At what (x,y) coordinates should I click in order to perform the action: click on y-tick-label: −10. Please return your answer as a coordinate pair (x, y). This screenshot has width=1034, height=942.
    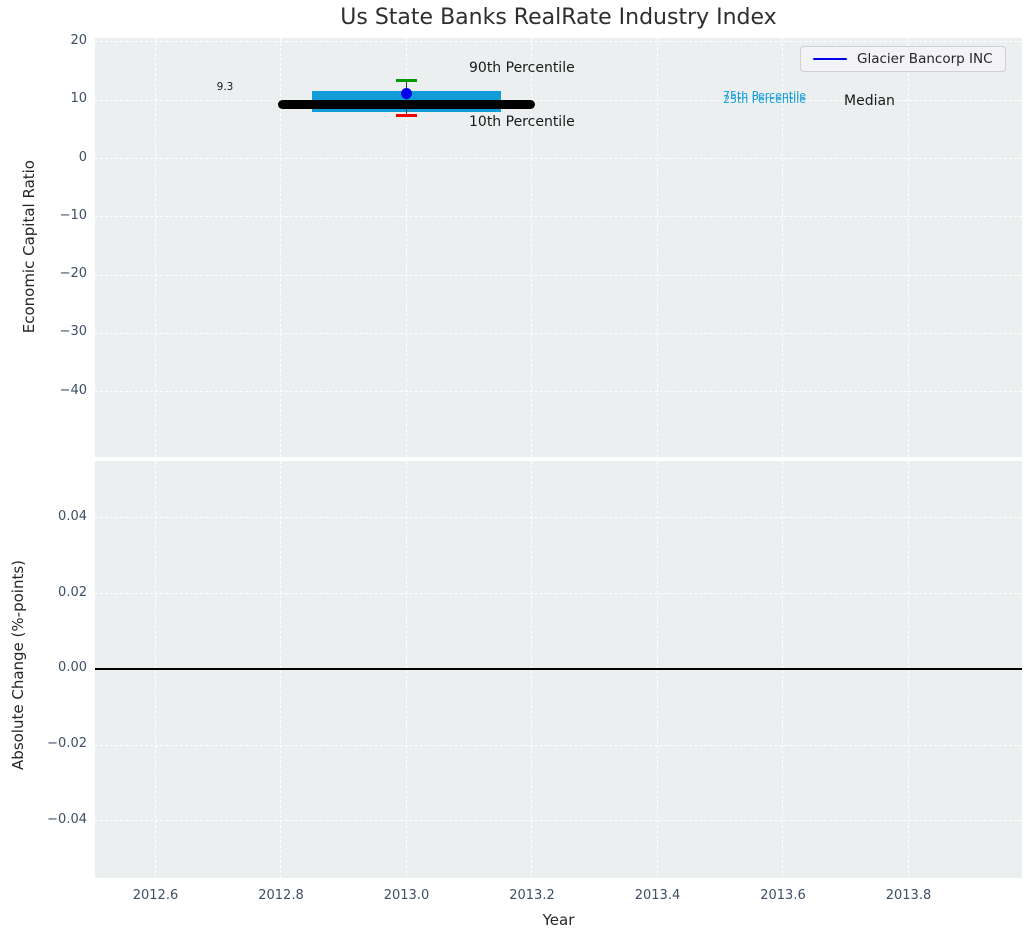
    Looking at the image, I should click on (73, 215).